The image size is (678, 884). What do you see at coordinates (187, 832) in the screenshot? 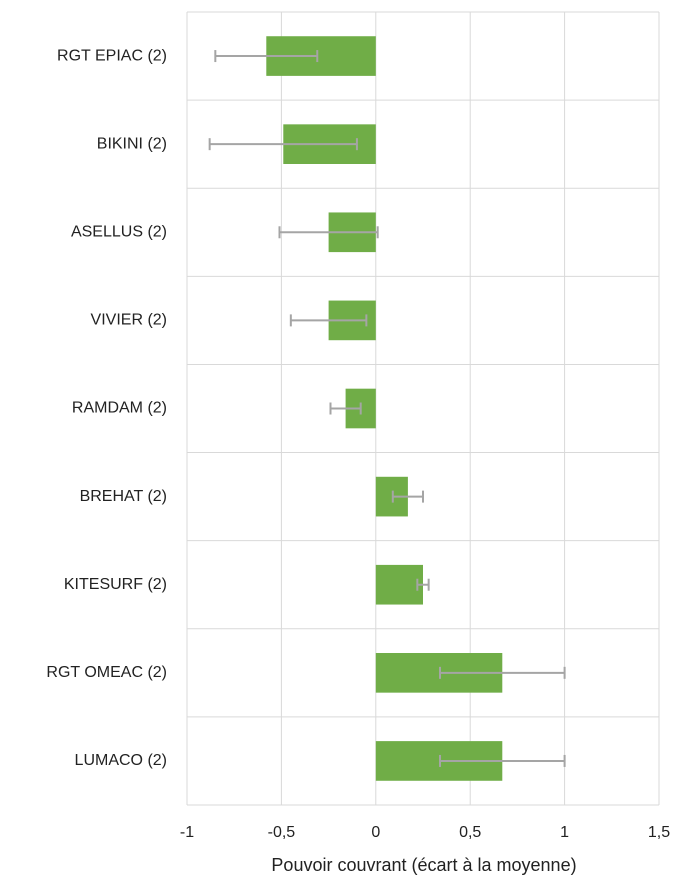
I see `x-tick-label: -1` at bounding box center [187, 832].